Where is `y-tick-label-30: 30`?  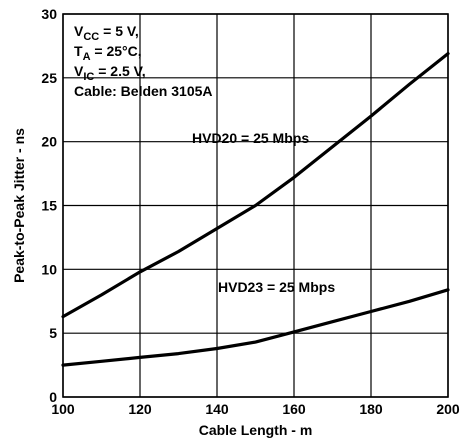 y-tick-label-30: 30 is located at coordinates (49, 14).